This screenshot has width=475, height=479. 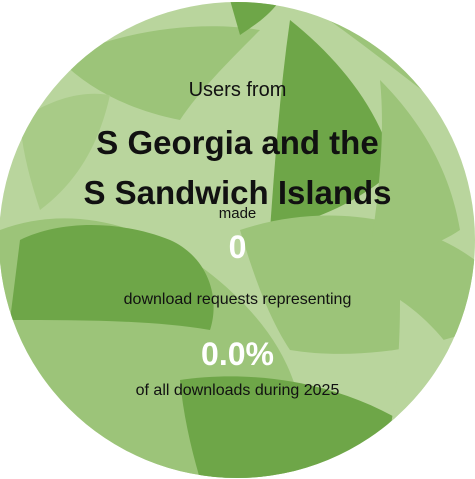 I want to click on download-percentage: 0.0%, so click(x=237, y=354).